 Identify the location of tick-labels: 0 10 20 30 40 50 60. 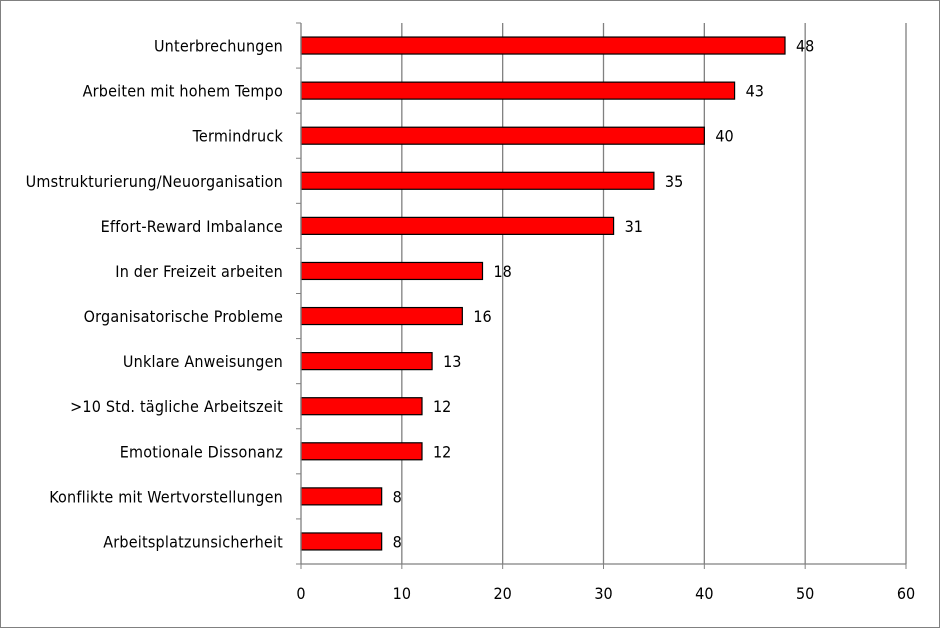
(605, 593).